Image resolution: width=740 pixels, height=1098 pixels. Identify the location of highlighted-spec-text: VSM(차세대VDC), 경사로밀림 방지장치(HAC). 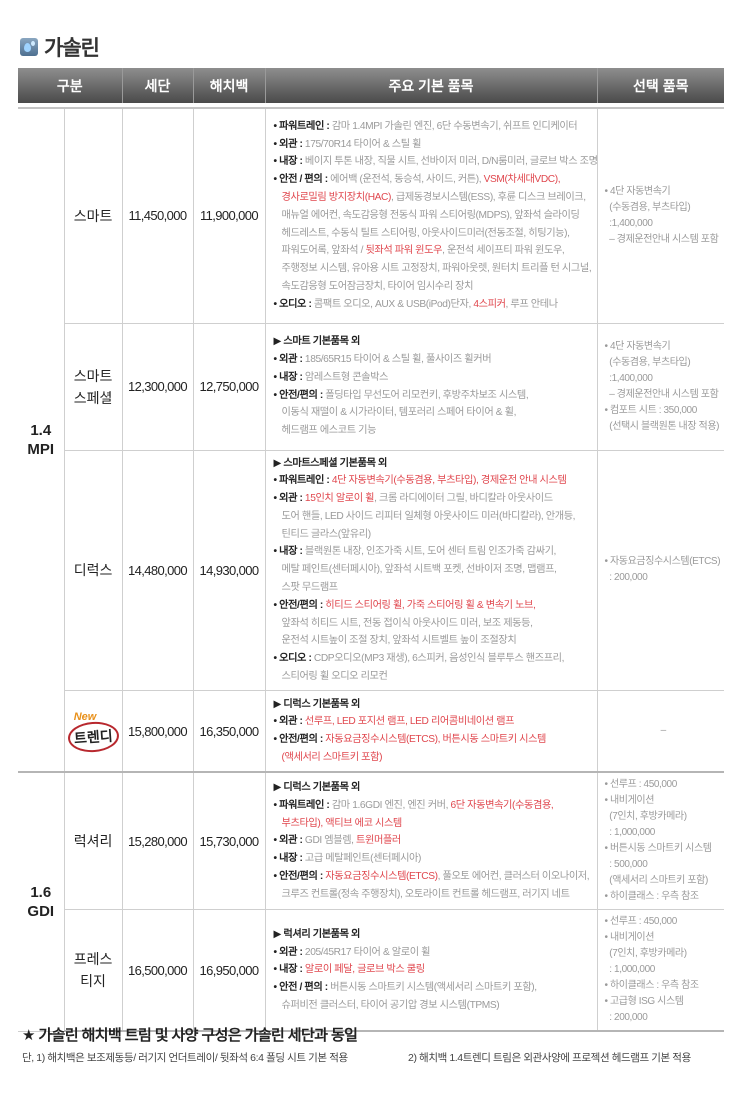
(421, 189).